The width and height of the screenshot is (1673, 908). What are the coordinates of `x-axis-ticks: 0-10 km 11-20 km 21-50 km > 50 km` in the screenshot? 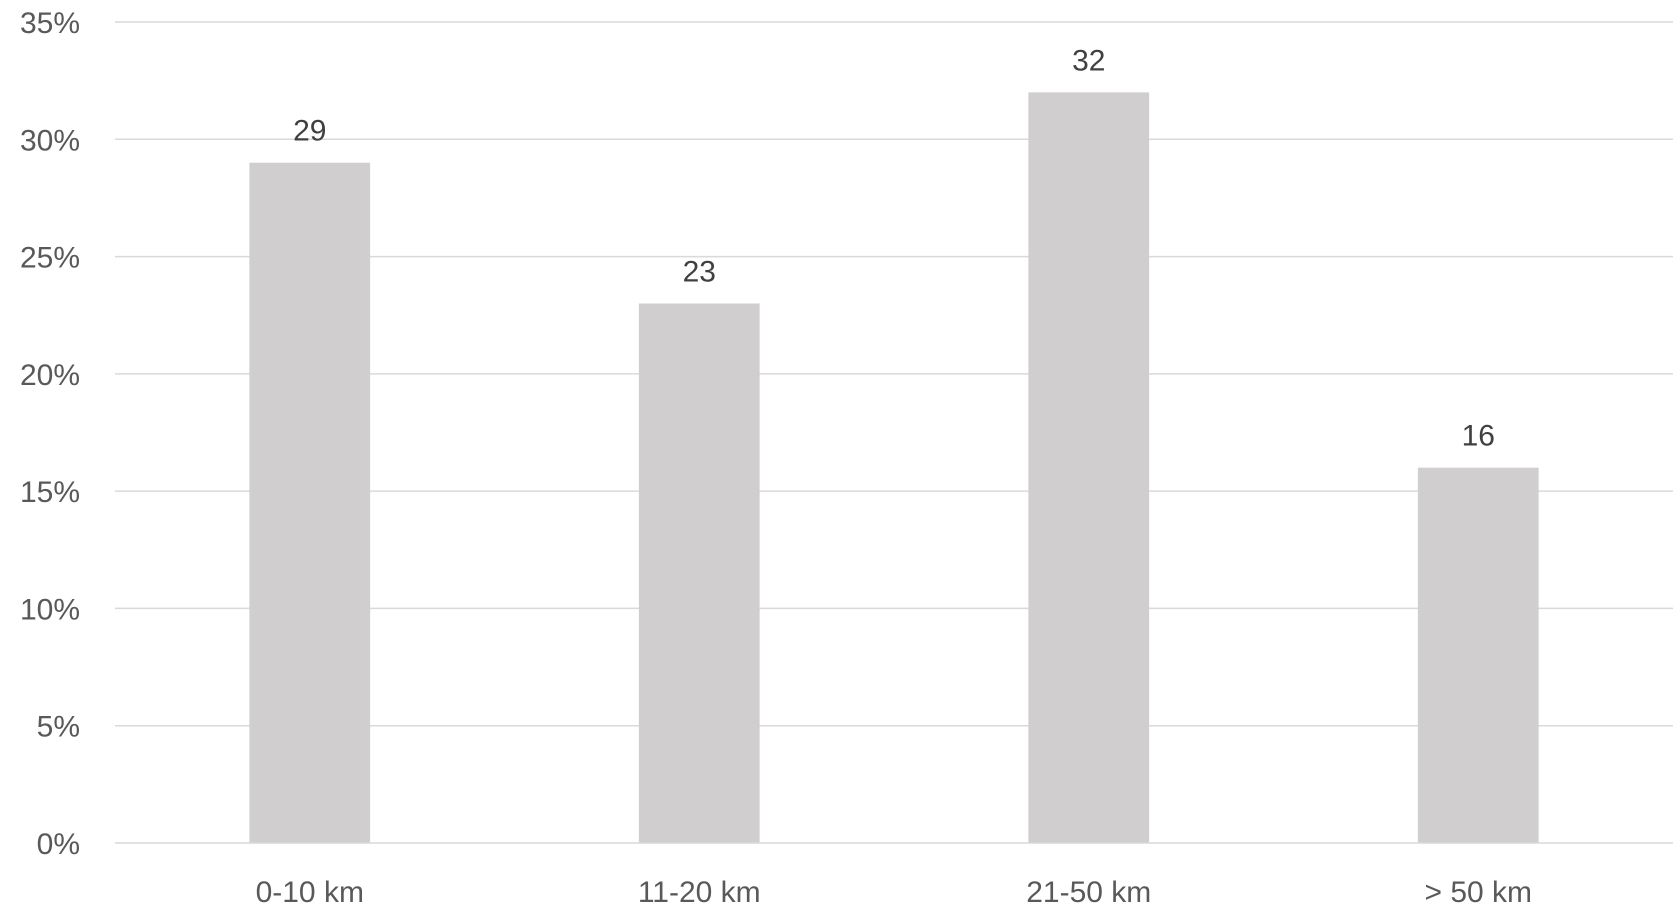 It's located at (894, 892).